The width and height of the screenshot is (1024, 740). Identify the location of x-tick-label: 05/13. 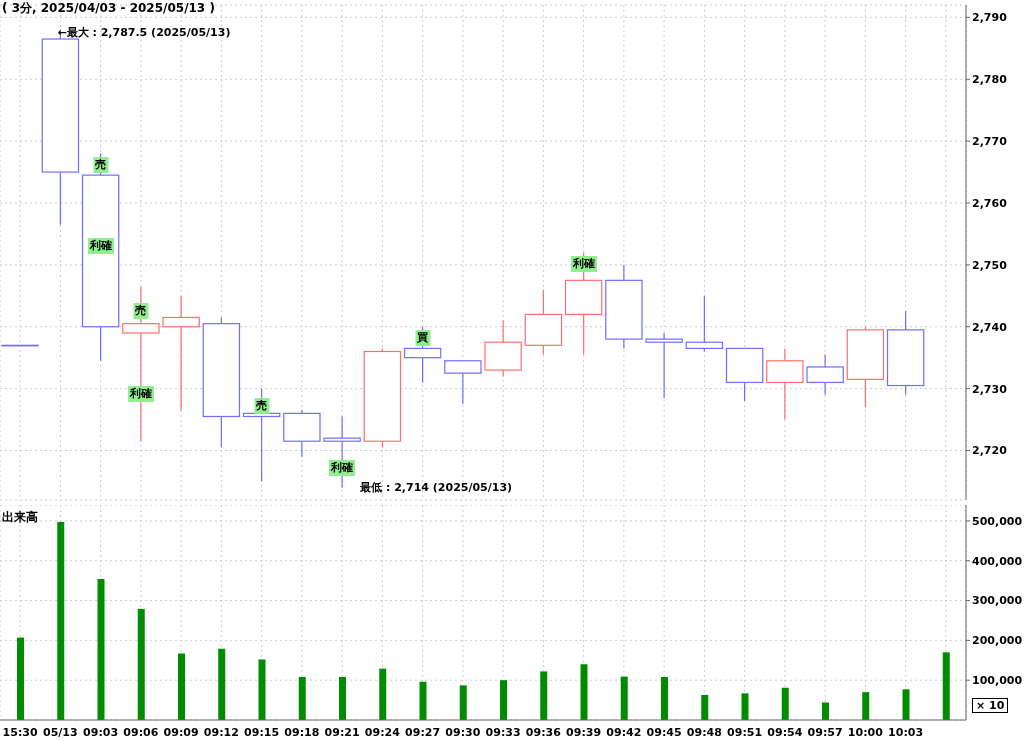
(60, 732).